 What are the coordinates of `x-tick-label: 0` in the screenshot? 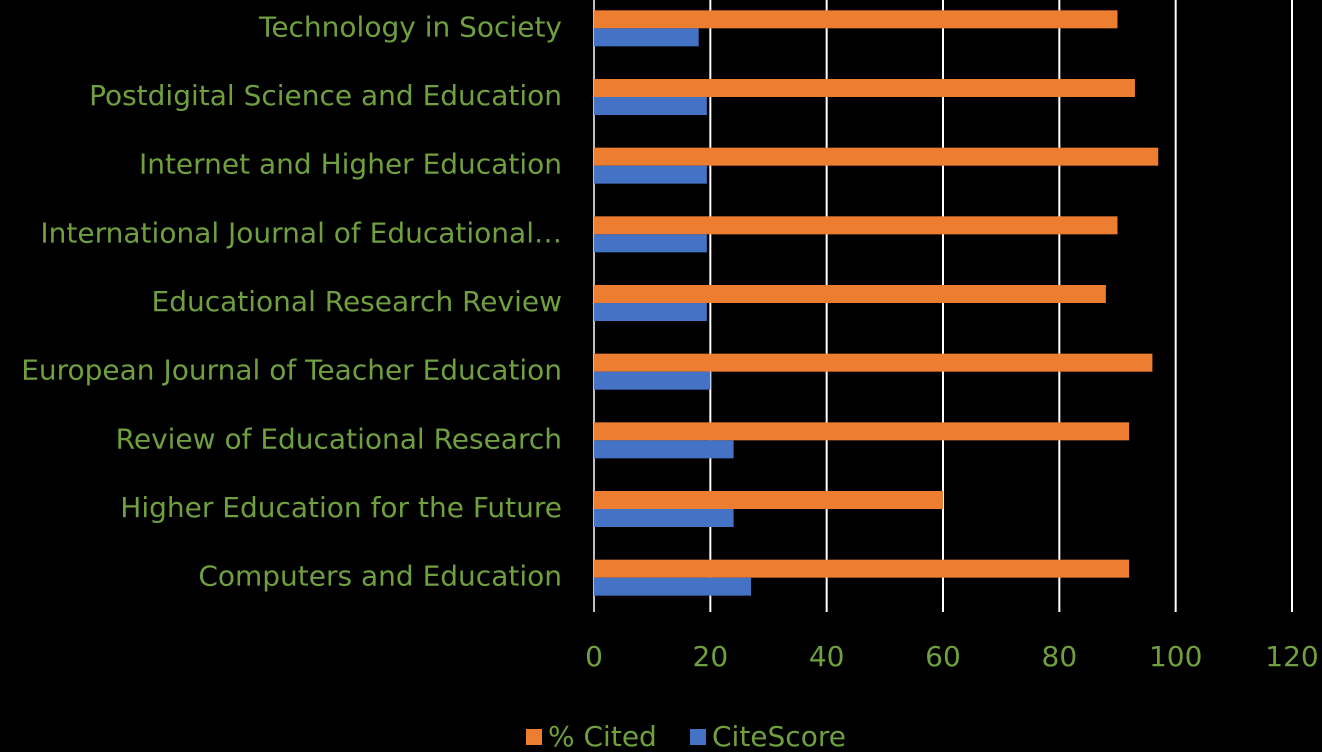 It's located at (594, 656).